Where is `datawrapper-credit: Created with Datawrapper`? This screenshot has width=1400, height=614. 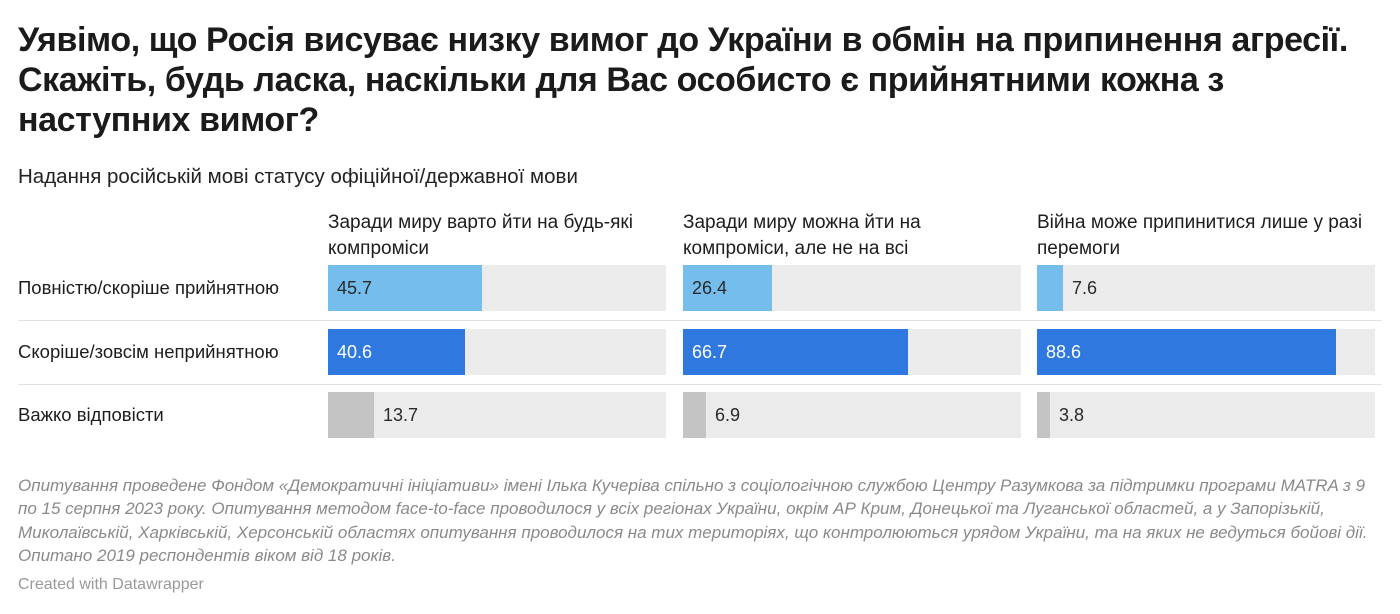 datawrapper-credit: Created with Datawrapper is located at coordinates (111, 584).